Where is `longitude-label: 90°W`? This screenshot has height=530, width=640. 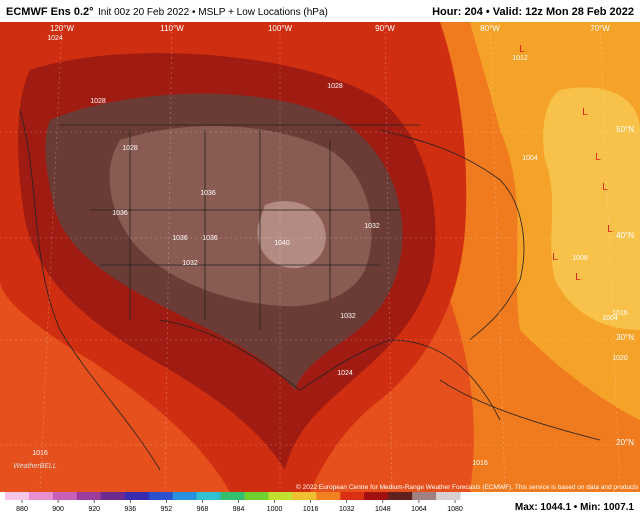
longitude-label: 90°W is located at coordinates (385, 28).